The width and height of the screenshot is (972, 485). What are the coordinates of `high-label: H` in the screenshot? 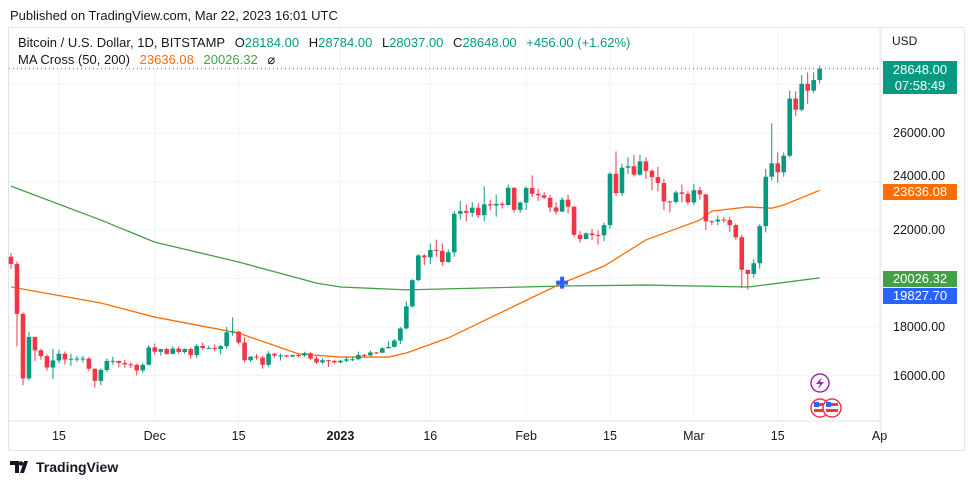 It's located at (313, 42).